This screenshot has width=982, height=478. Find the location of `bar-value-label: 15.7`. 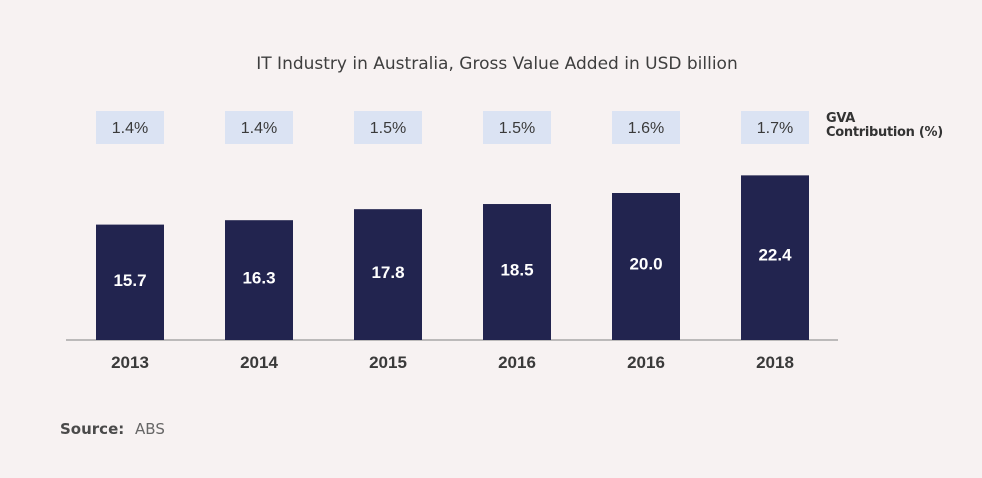

bar-value-label: 15.7 is located at coordinates (129, 280).